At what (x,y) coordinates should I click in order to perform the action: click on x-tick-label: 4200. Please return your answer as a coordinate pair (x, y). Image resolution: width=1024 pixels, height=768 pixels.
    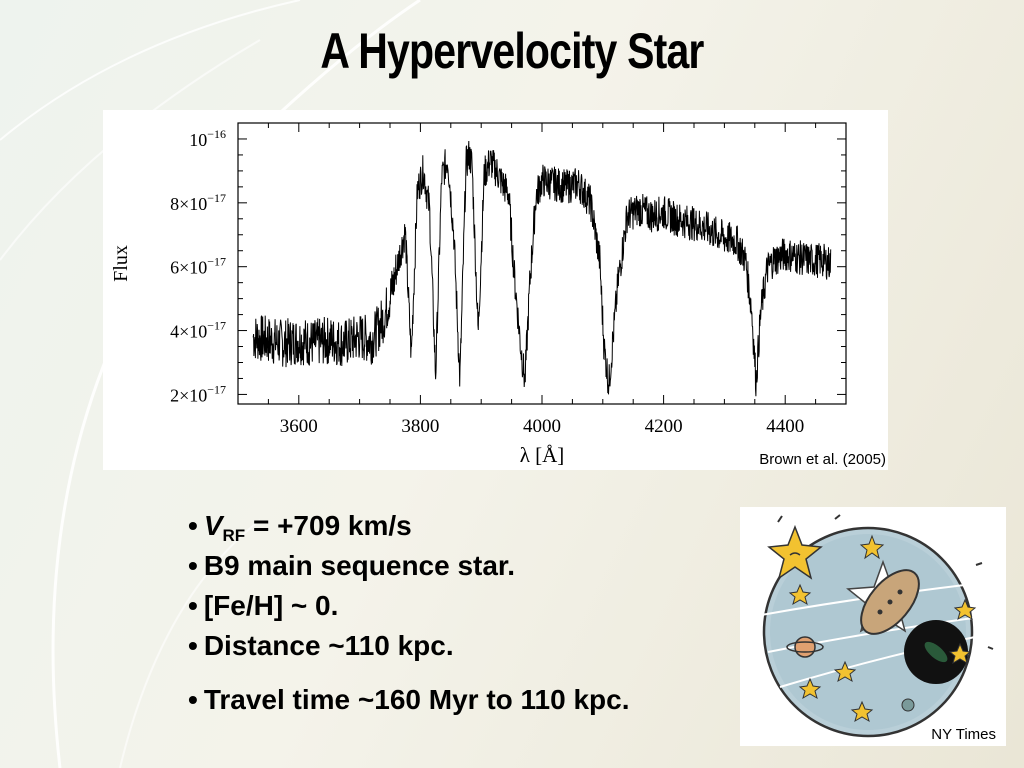
    Looking at the image, I should click on (664, 426).